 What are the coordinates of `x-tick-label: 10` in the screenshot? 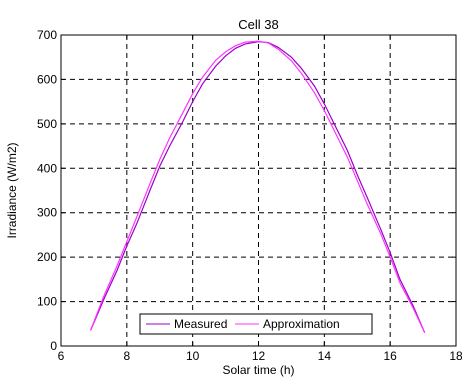 It's located at (193, 356).